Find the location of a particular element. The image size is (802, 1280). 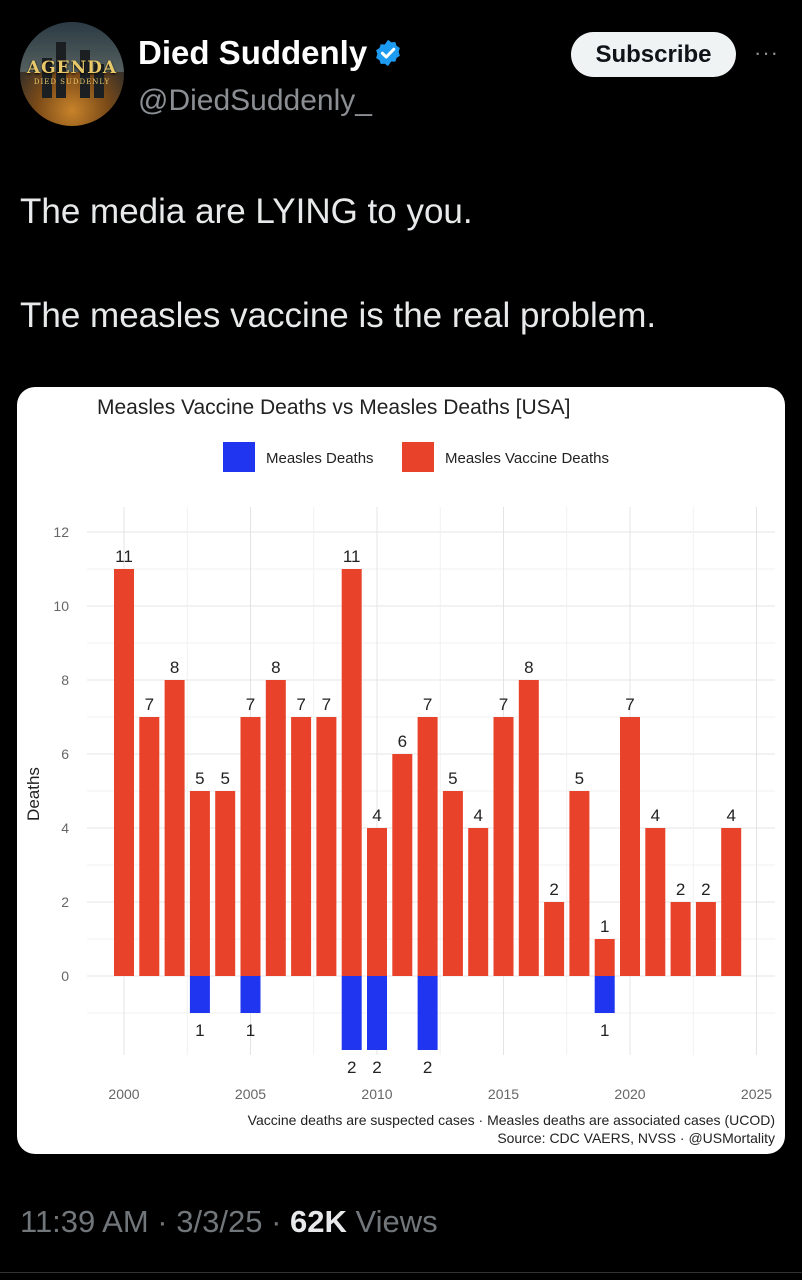

subscribe-button: Subscribe is located at coordinates (653, 54).